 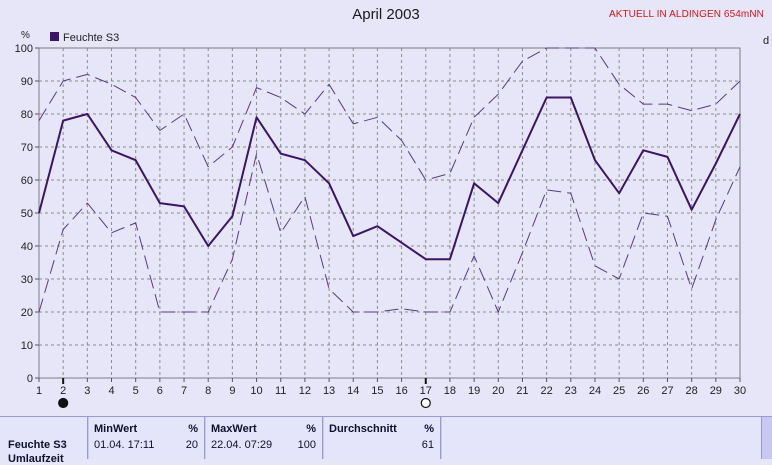 I want to click on x-tick-label: 19, so click(x=474, y=391).